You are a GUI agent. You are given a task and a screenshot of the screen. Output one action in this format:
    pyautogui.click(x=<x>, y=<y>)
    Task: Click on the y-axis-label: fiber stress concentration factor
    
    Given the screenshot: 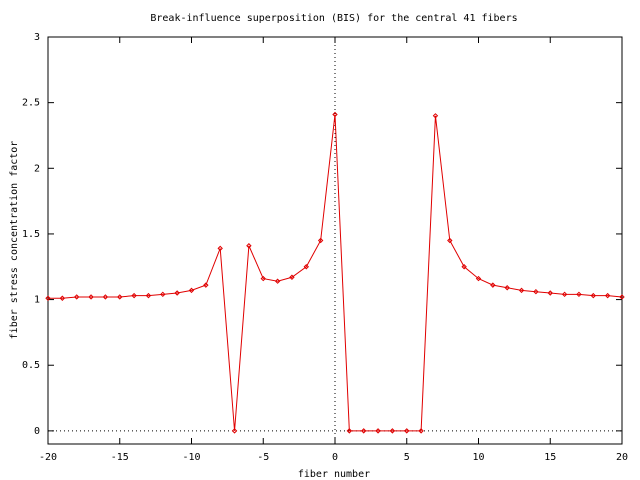 What is the action you would take?
    pyautogui.click(x=14, y=240)
    